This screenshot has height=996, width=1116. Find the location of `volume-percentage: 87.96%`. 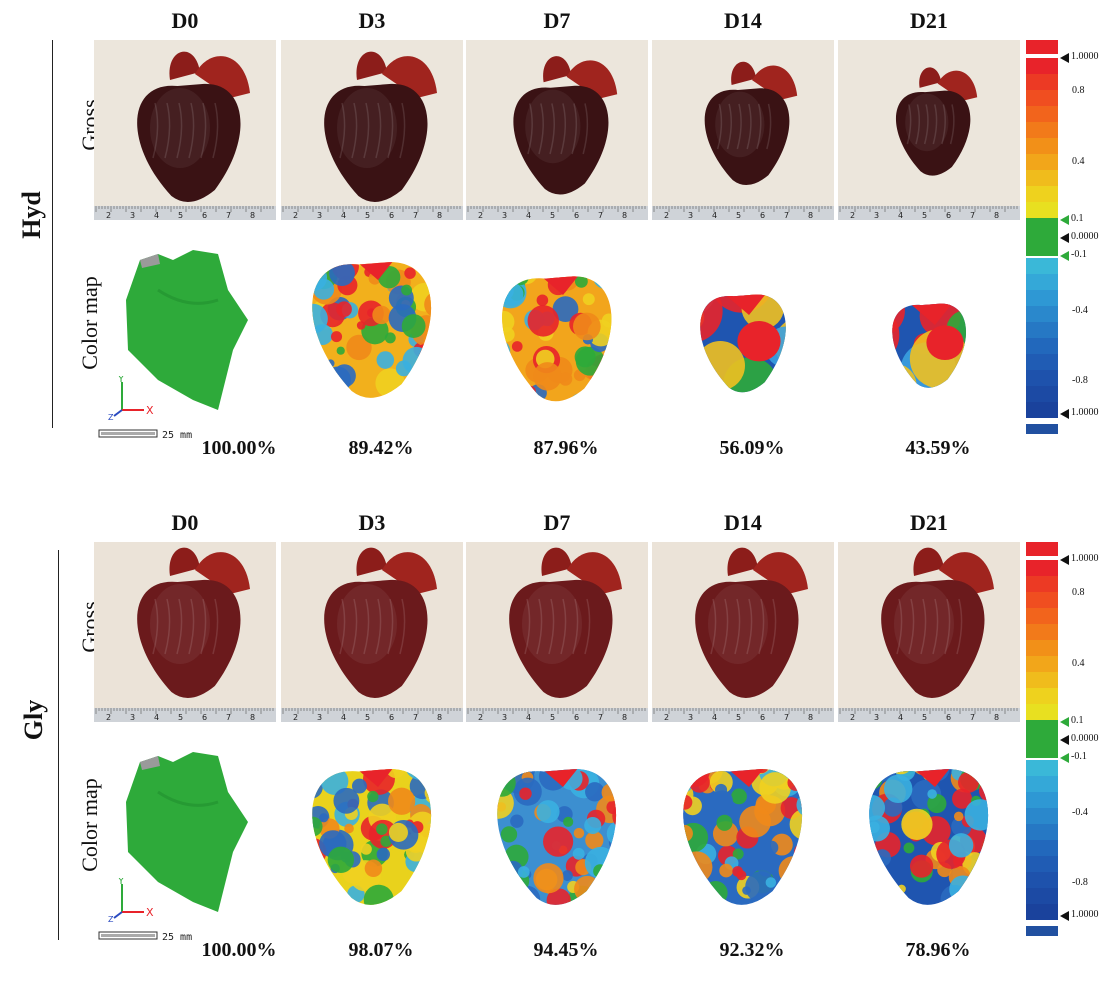

volume-percentage: 87.96% is located at coordinates (566, 448).